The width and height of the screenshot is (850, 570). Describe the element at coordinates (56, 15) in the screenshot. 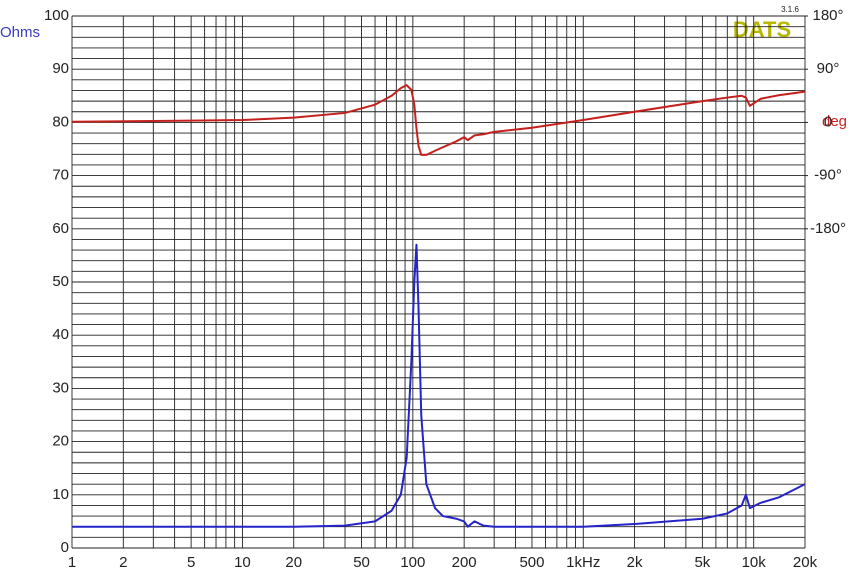

I see `y-tick-label: 100` at that location.